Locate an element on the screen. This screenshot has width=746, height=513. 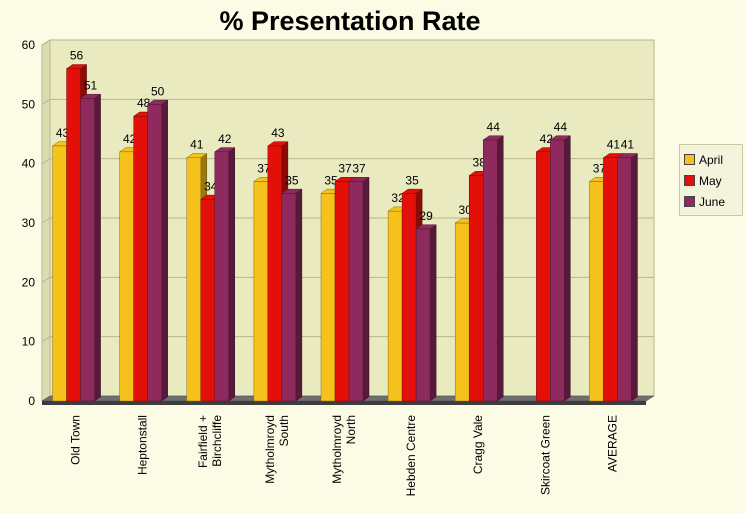
y-tick-label: 60 is located at coordinates (29, 45).